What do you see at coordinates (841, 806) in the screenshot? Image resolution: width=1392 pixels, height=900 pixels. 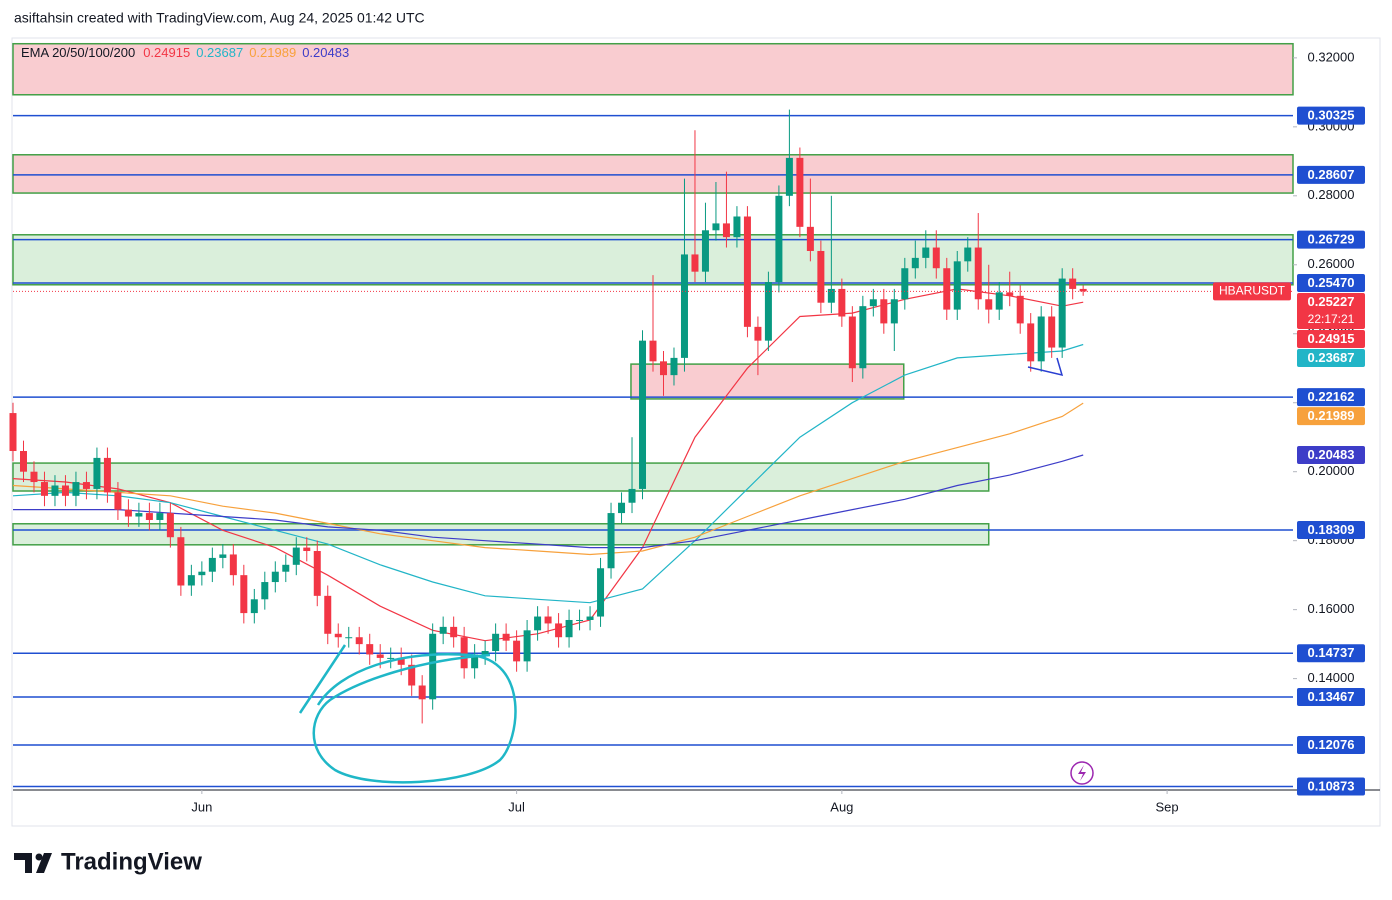 I see `x-tick-label: Aug` at bounding box center [841, 806].